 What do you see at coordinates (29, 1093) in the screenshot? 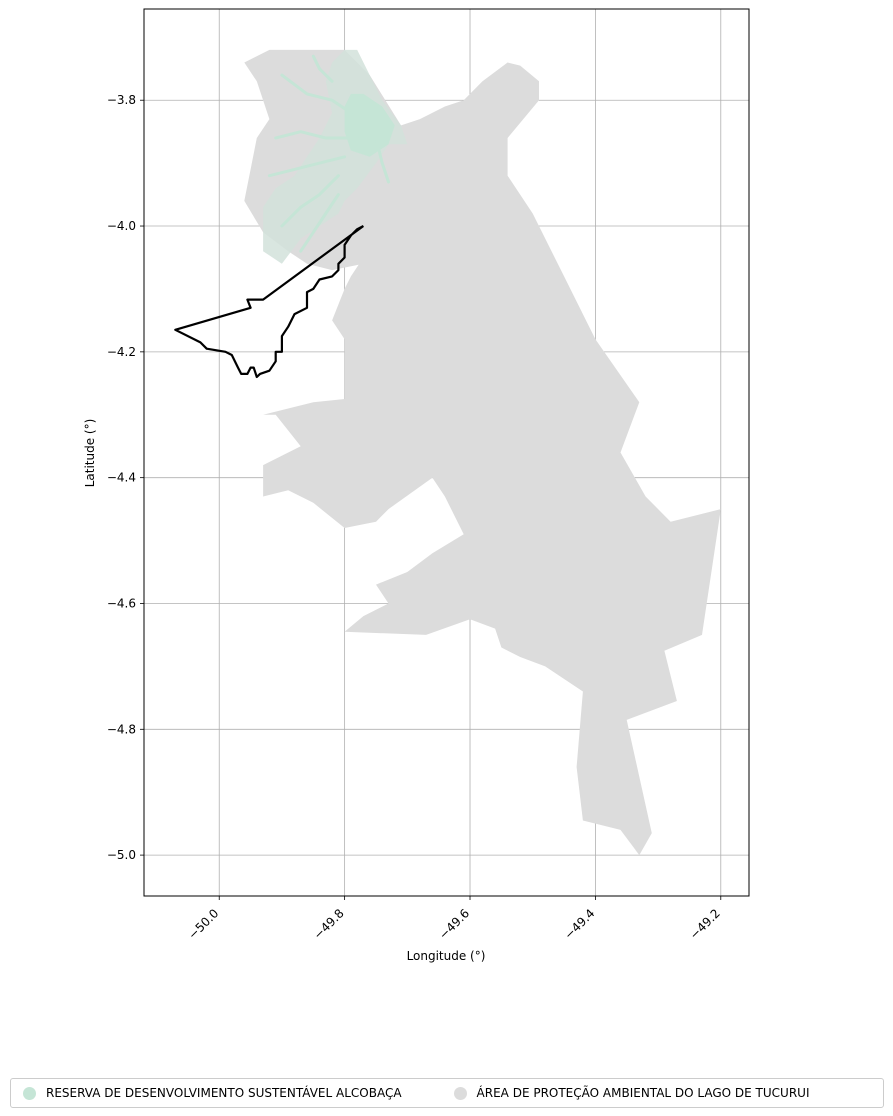
I see `legend-swatch-reserva` at bounding box center [29, 1093].